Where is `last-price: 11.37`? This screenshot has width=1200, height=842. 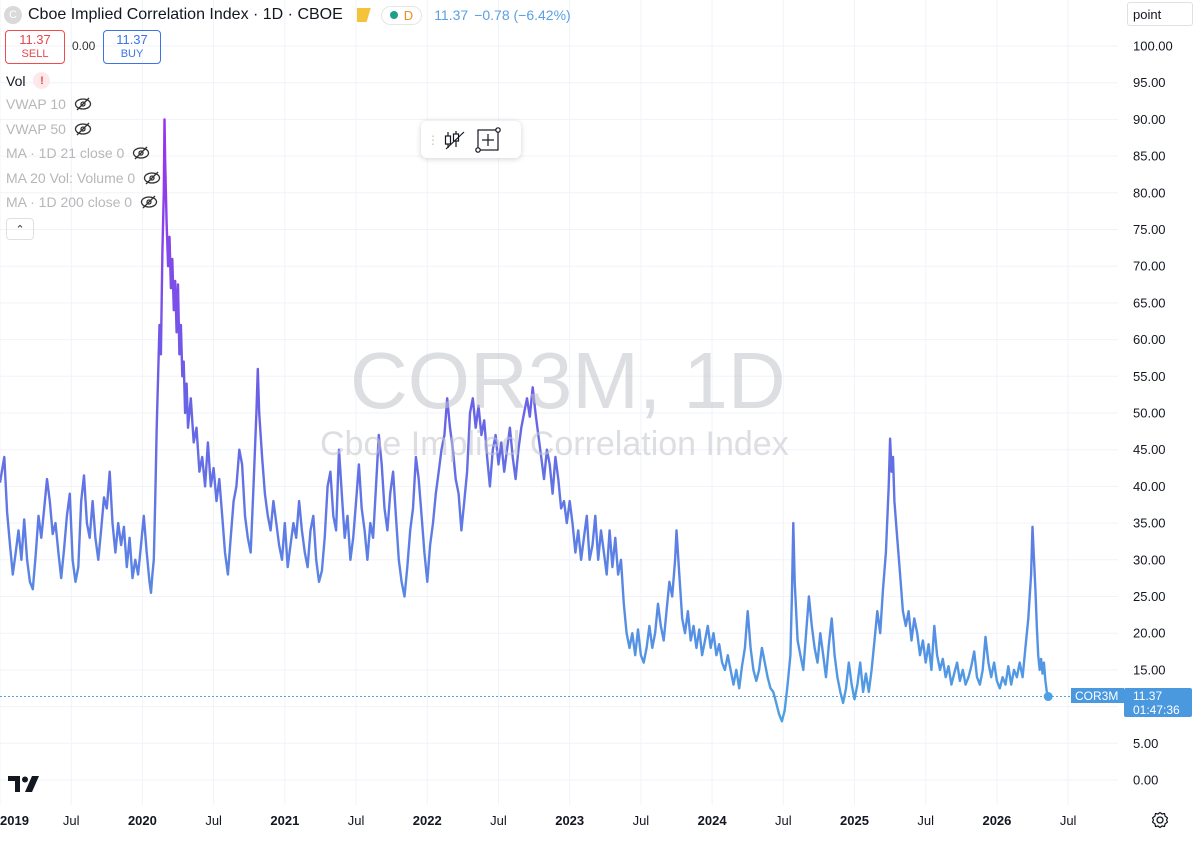 last-price: 11.37 is located at coordinates (451, 15).